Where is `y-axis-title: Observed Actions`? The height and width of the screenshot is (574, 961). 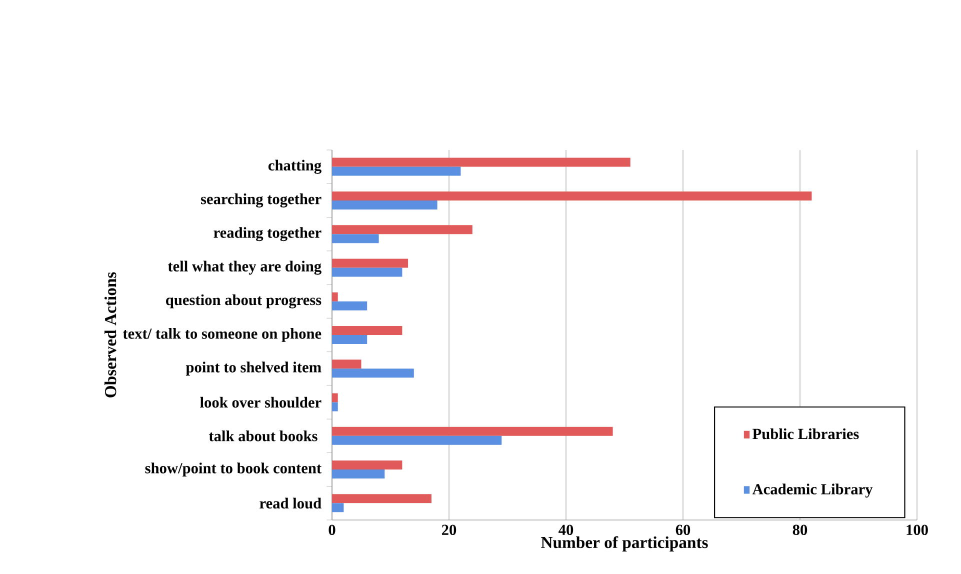 y-axis-title: Observed Actions is located at coordinates (110, 335).